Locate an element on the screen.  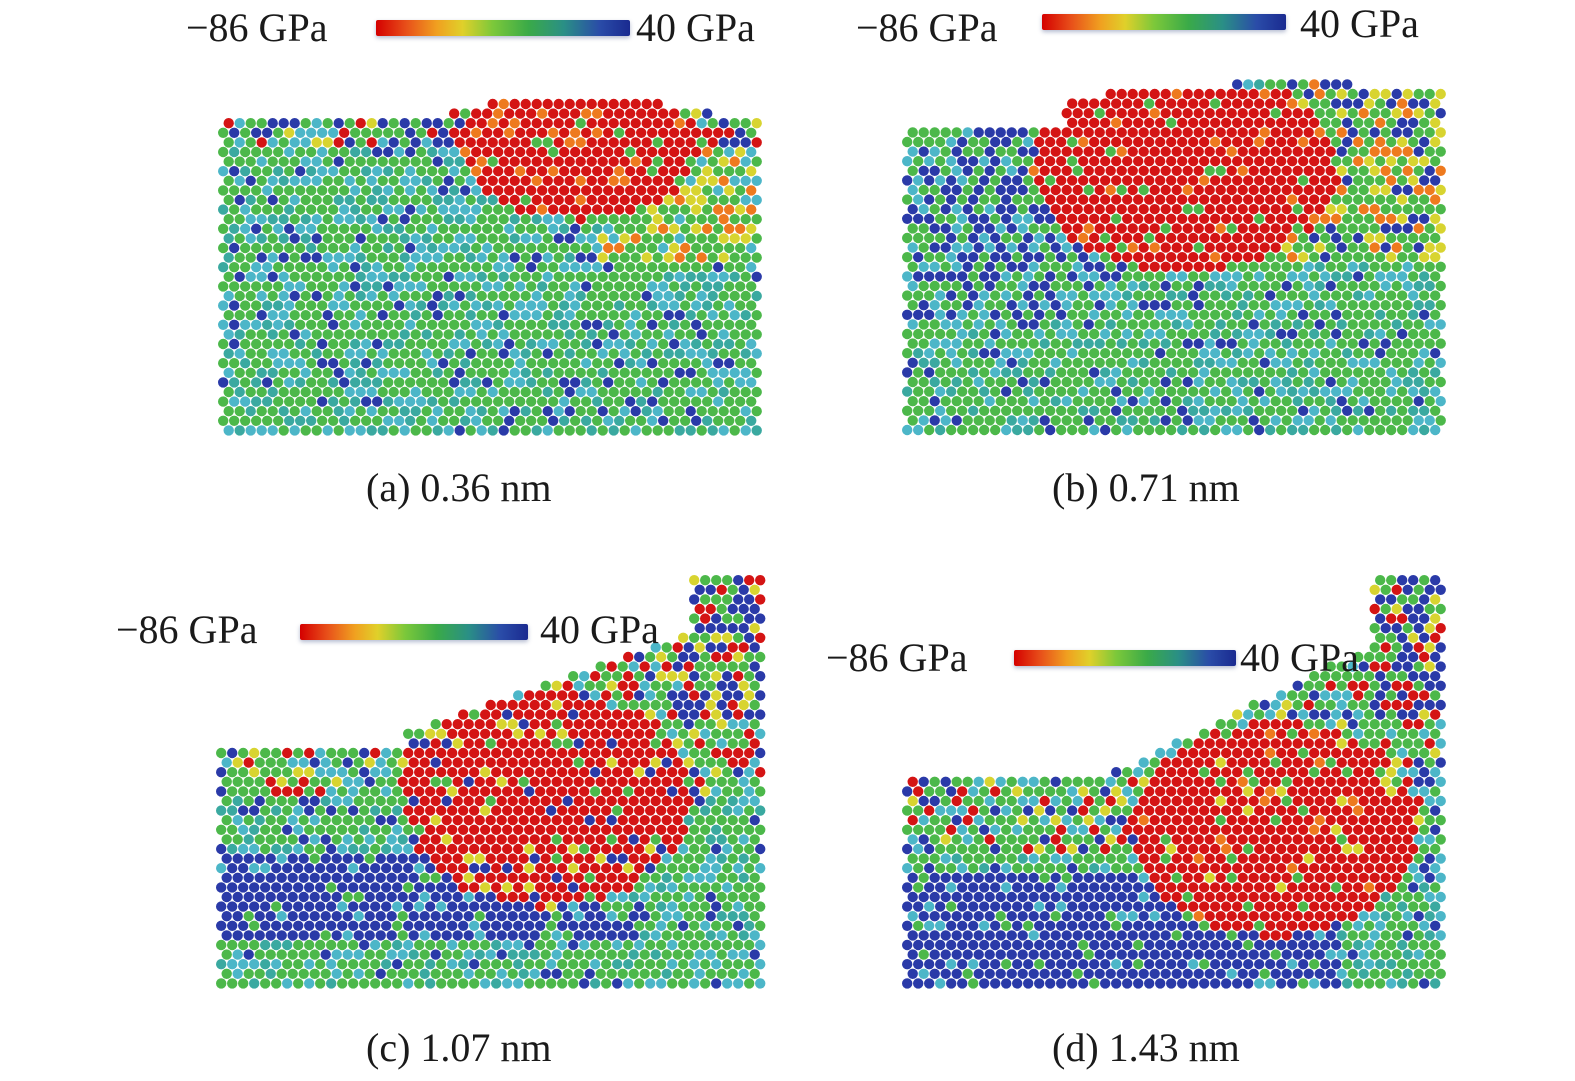
panel-caption: (b) 0.71 nm is located at coordinates (1146, 487).